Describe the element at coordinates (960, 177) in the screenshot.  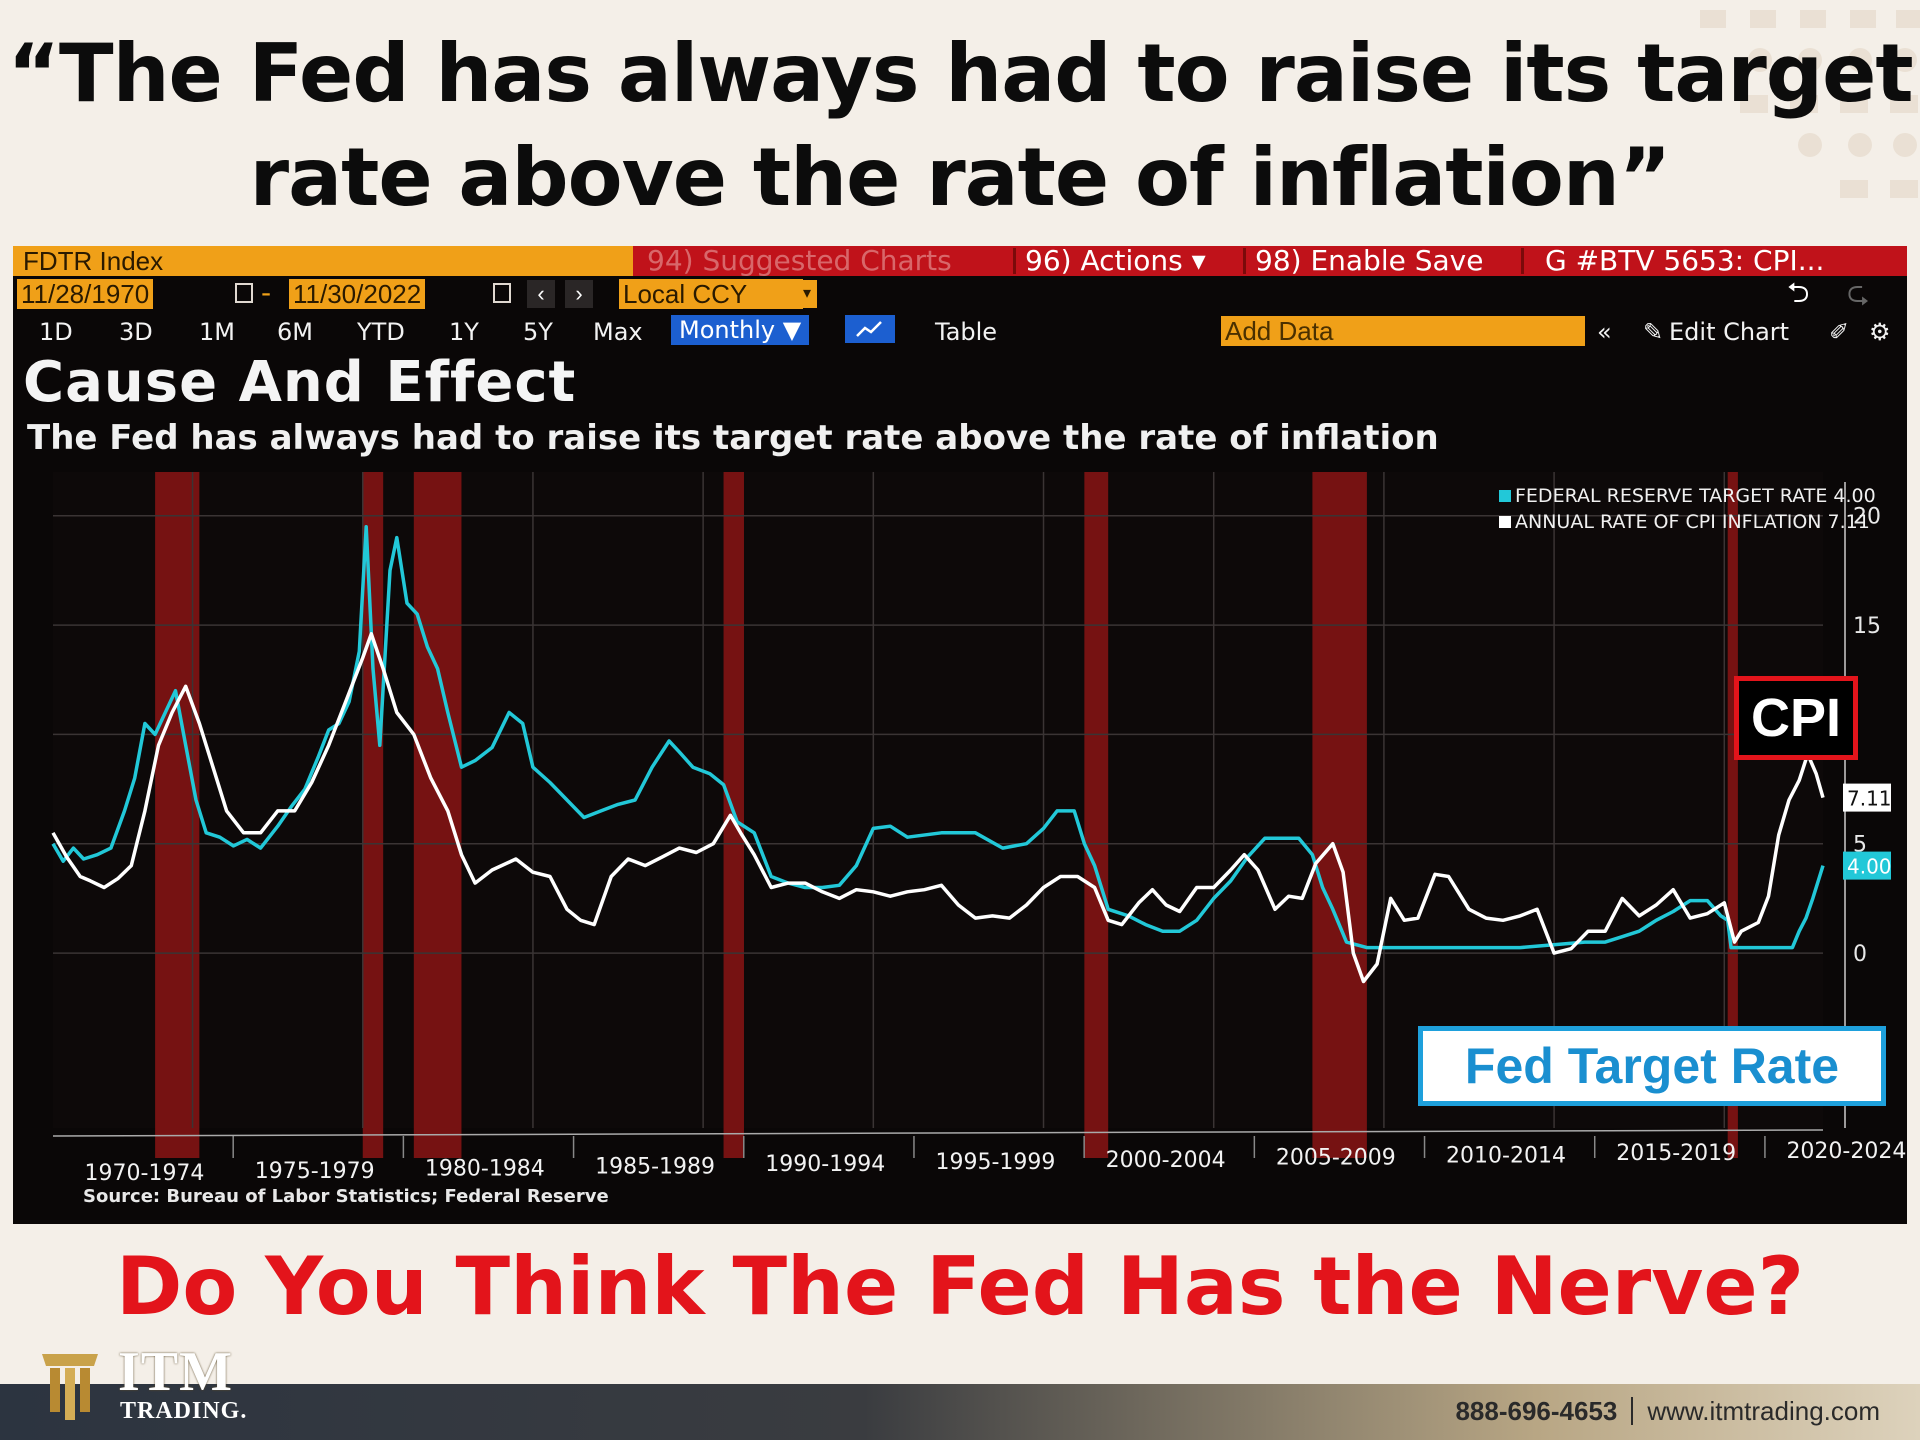
I see `headline-line-2: rate above the rate of inflation”` at that location.